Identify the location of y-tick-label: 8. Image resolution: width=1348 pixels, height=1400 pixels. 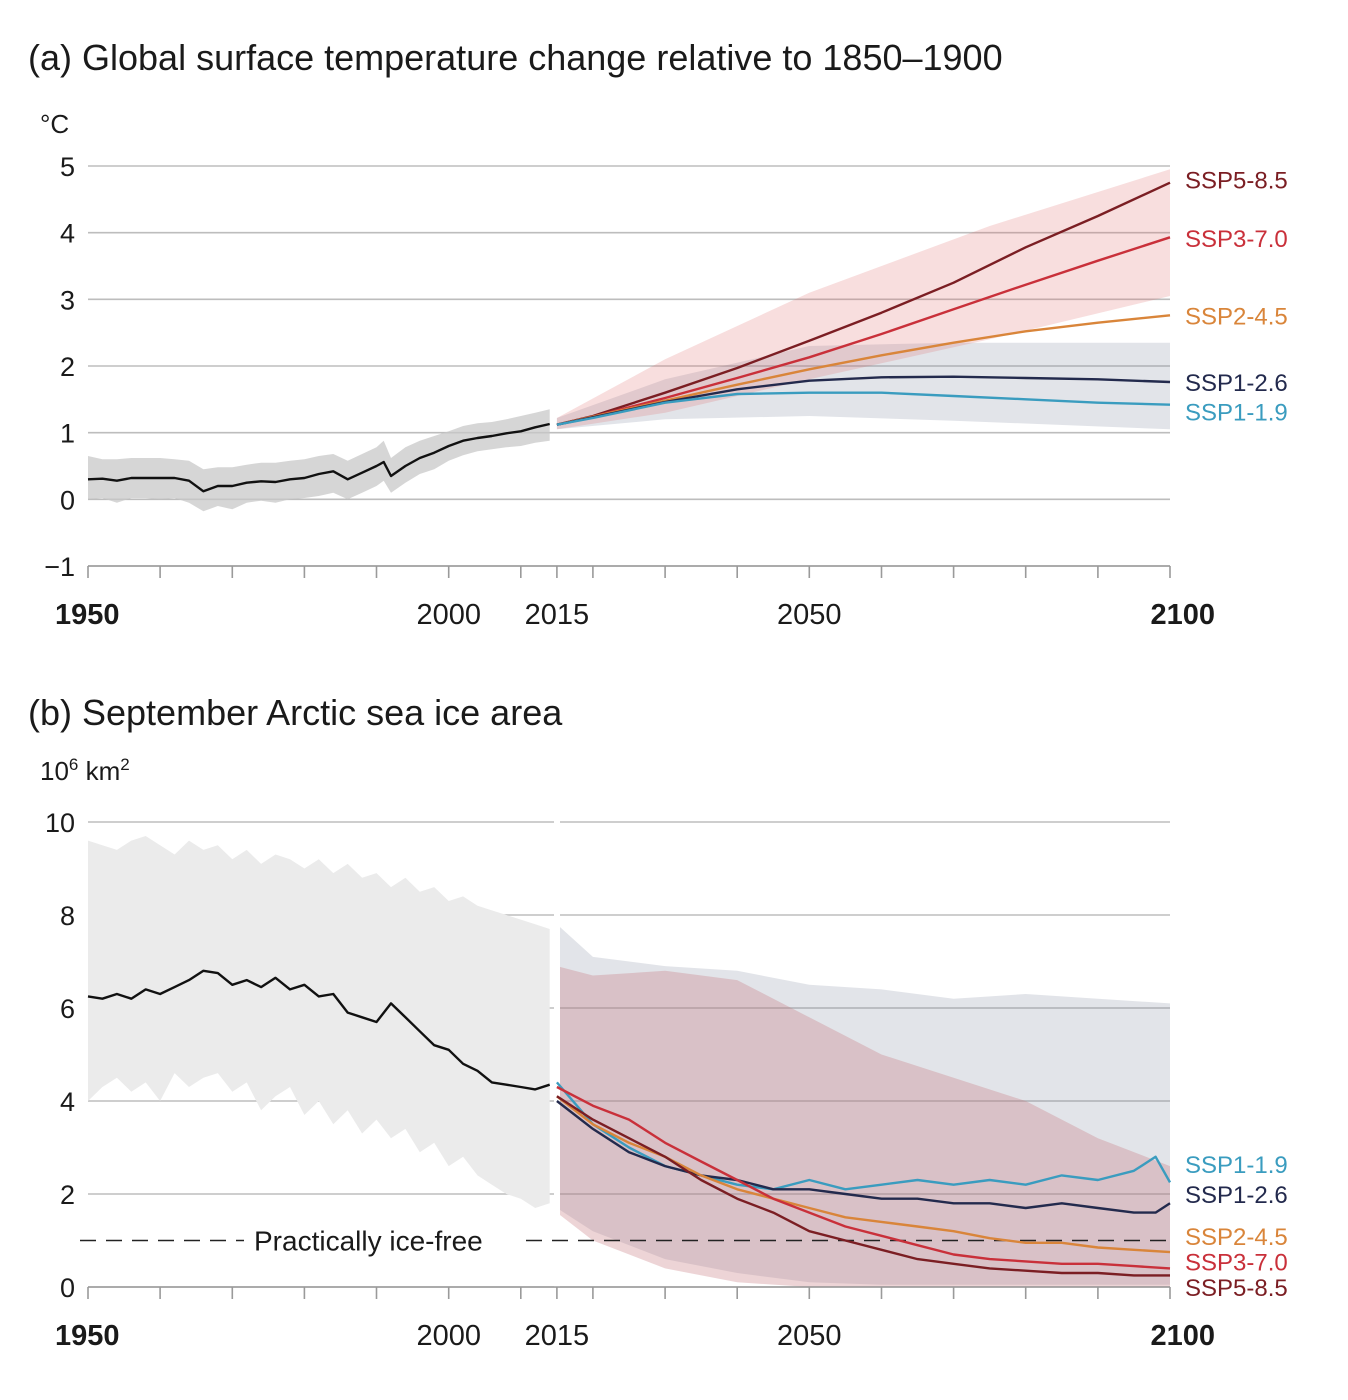
(67, 916).